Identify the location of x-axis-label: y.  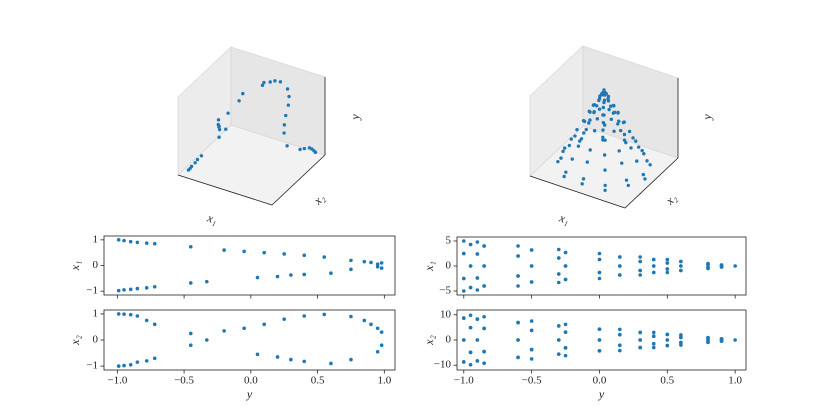
(249, 394).